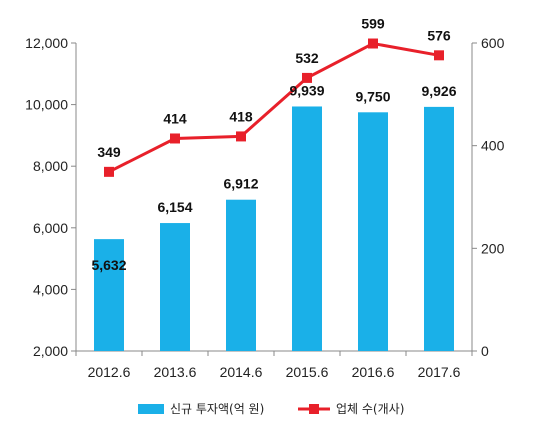 Image resolution: width=550 pixels, height=434 pixels. I want to click on left-tick-label: 2,000, so click(50, 351).